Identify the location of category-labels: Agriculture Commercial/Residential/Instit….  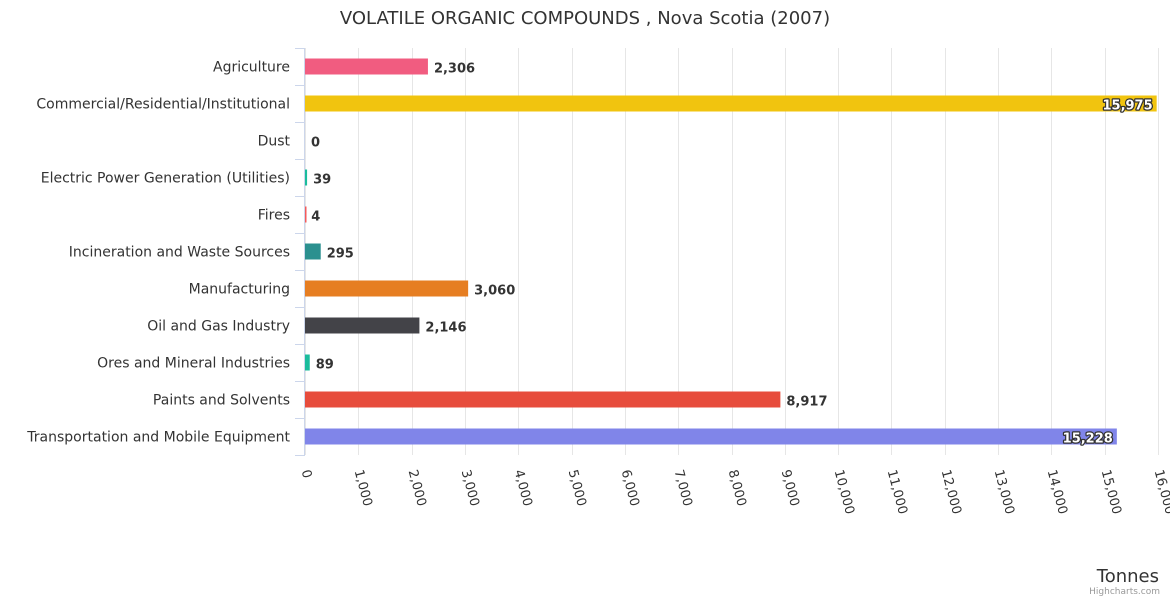
(158, 253).